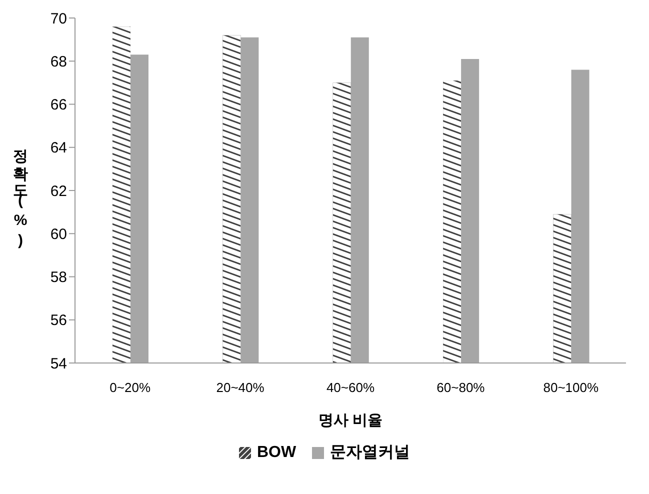  Describe the element at coordinates (58, 148) in the screenshot. I see `y-tick-label: 64` at that location.